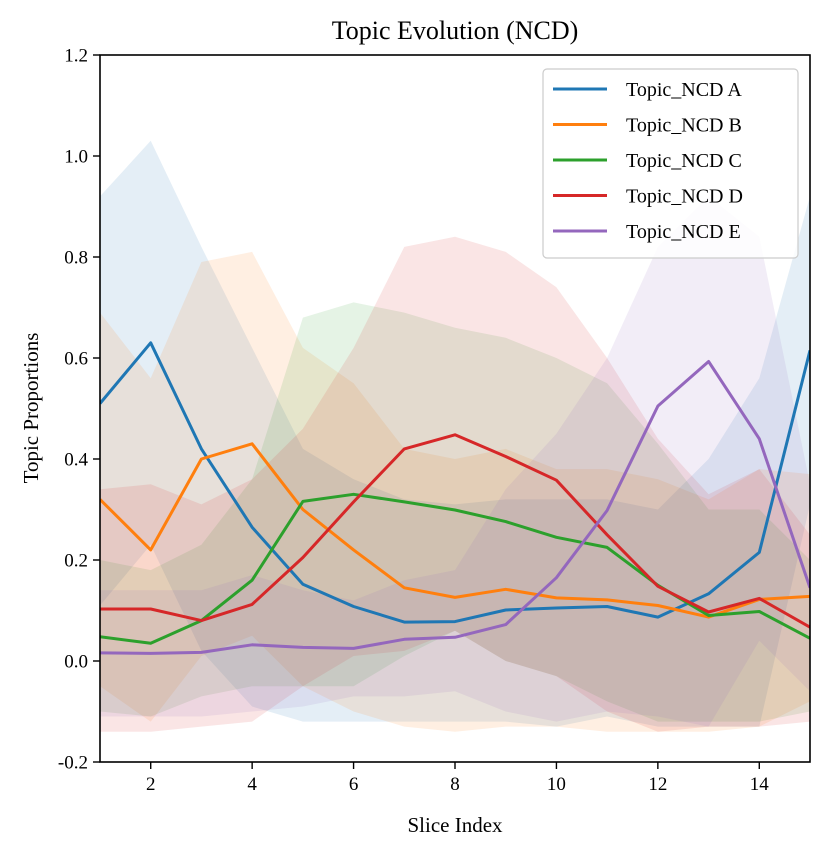 The image size is (830, 855). Describe the element at coordinates (657, 784) in the screenshot. I see `x-tick-label: 12` at that location.